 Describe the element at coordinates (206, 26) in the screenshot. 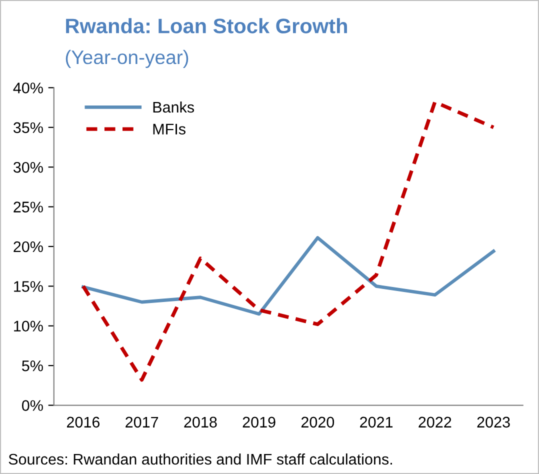

I see `chart-title: Rwanda: Loan Stock Growth` at that location.